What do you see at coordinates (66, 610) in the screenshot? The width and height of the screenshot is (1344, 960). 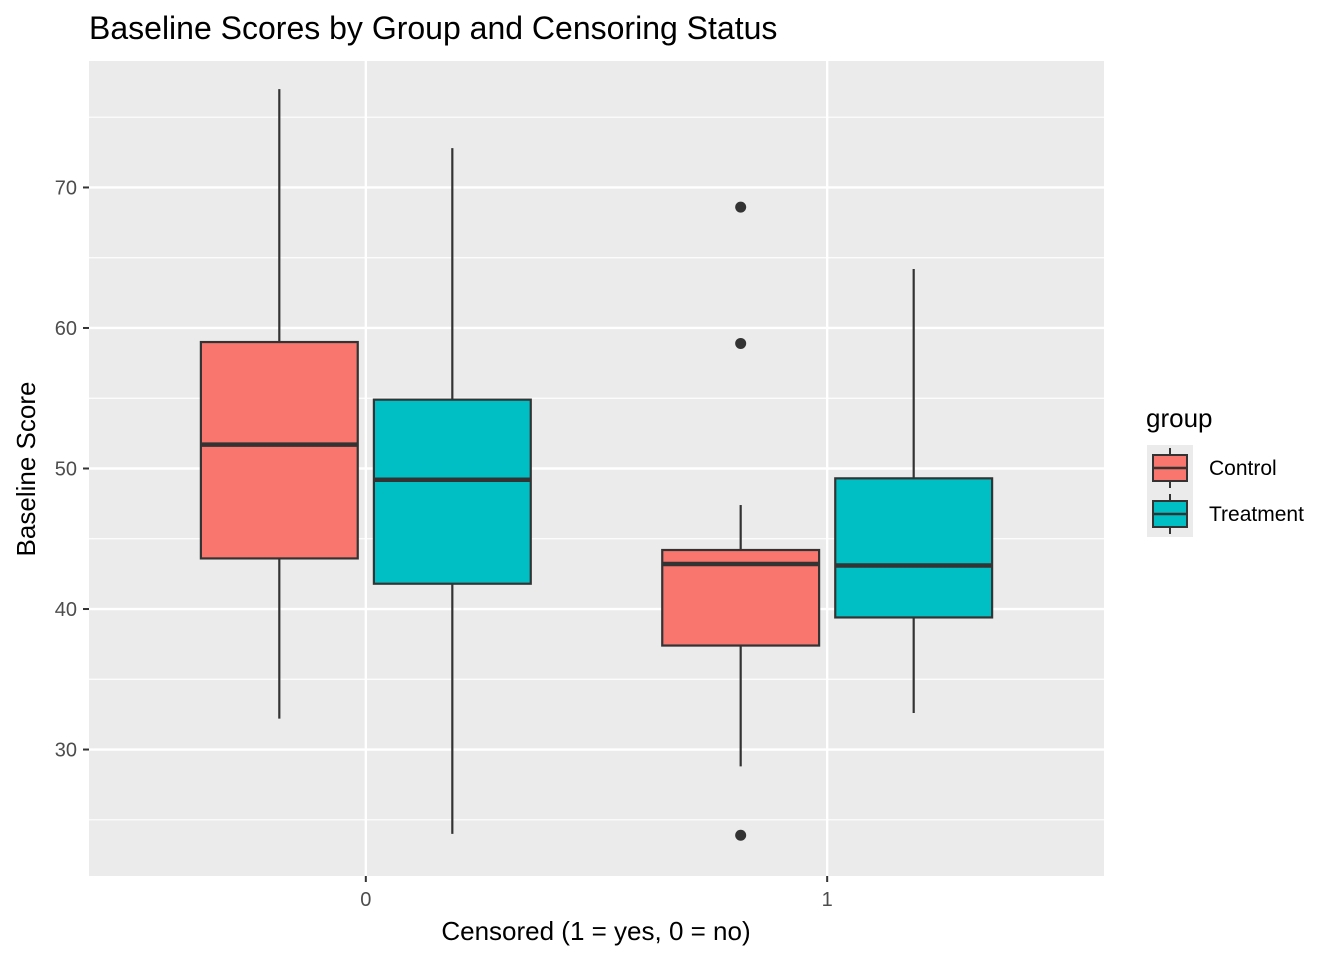 I see `y-tick-label: 40` at bounding box center [66, 610].